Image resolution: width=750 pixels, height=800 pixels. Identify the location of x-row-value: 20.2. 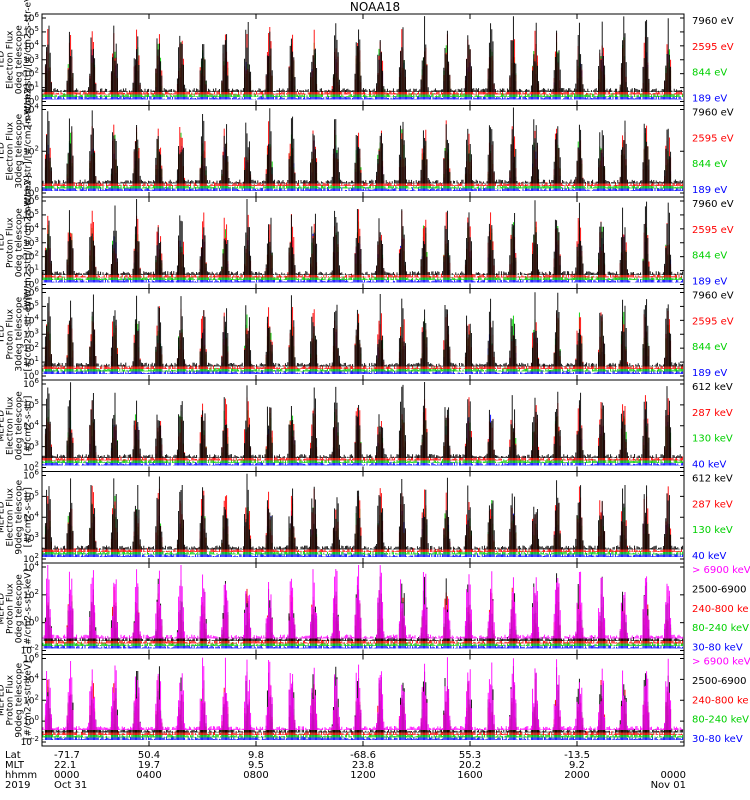
(470, 765).